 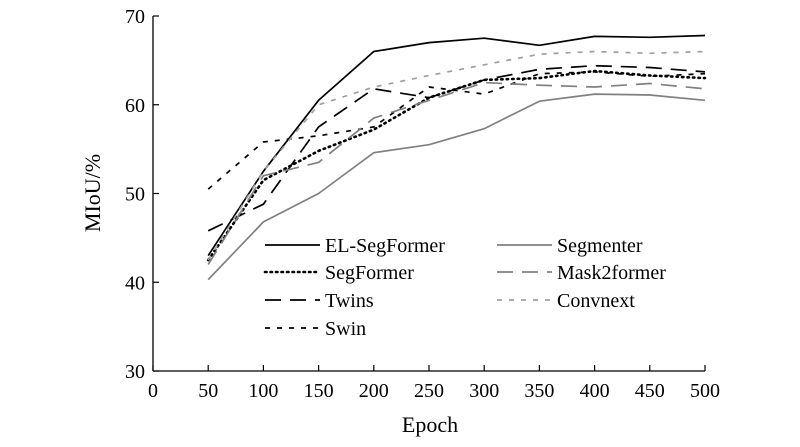 What do you see at coordinates (153, 391) in the screenshot?
I see `x-tick-label: 0` at bounding box center [153, 391].